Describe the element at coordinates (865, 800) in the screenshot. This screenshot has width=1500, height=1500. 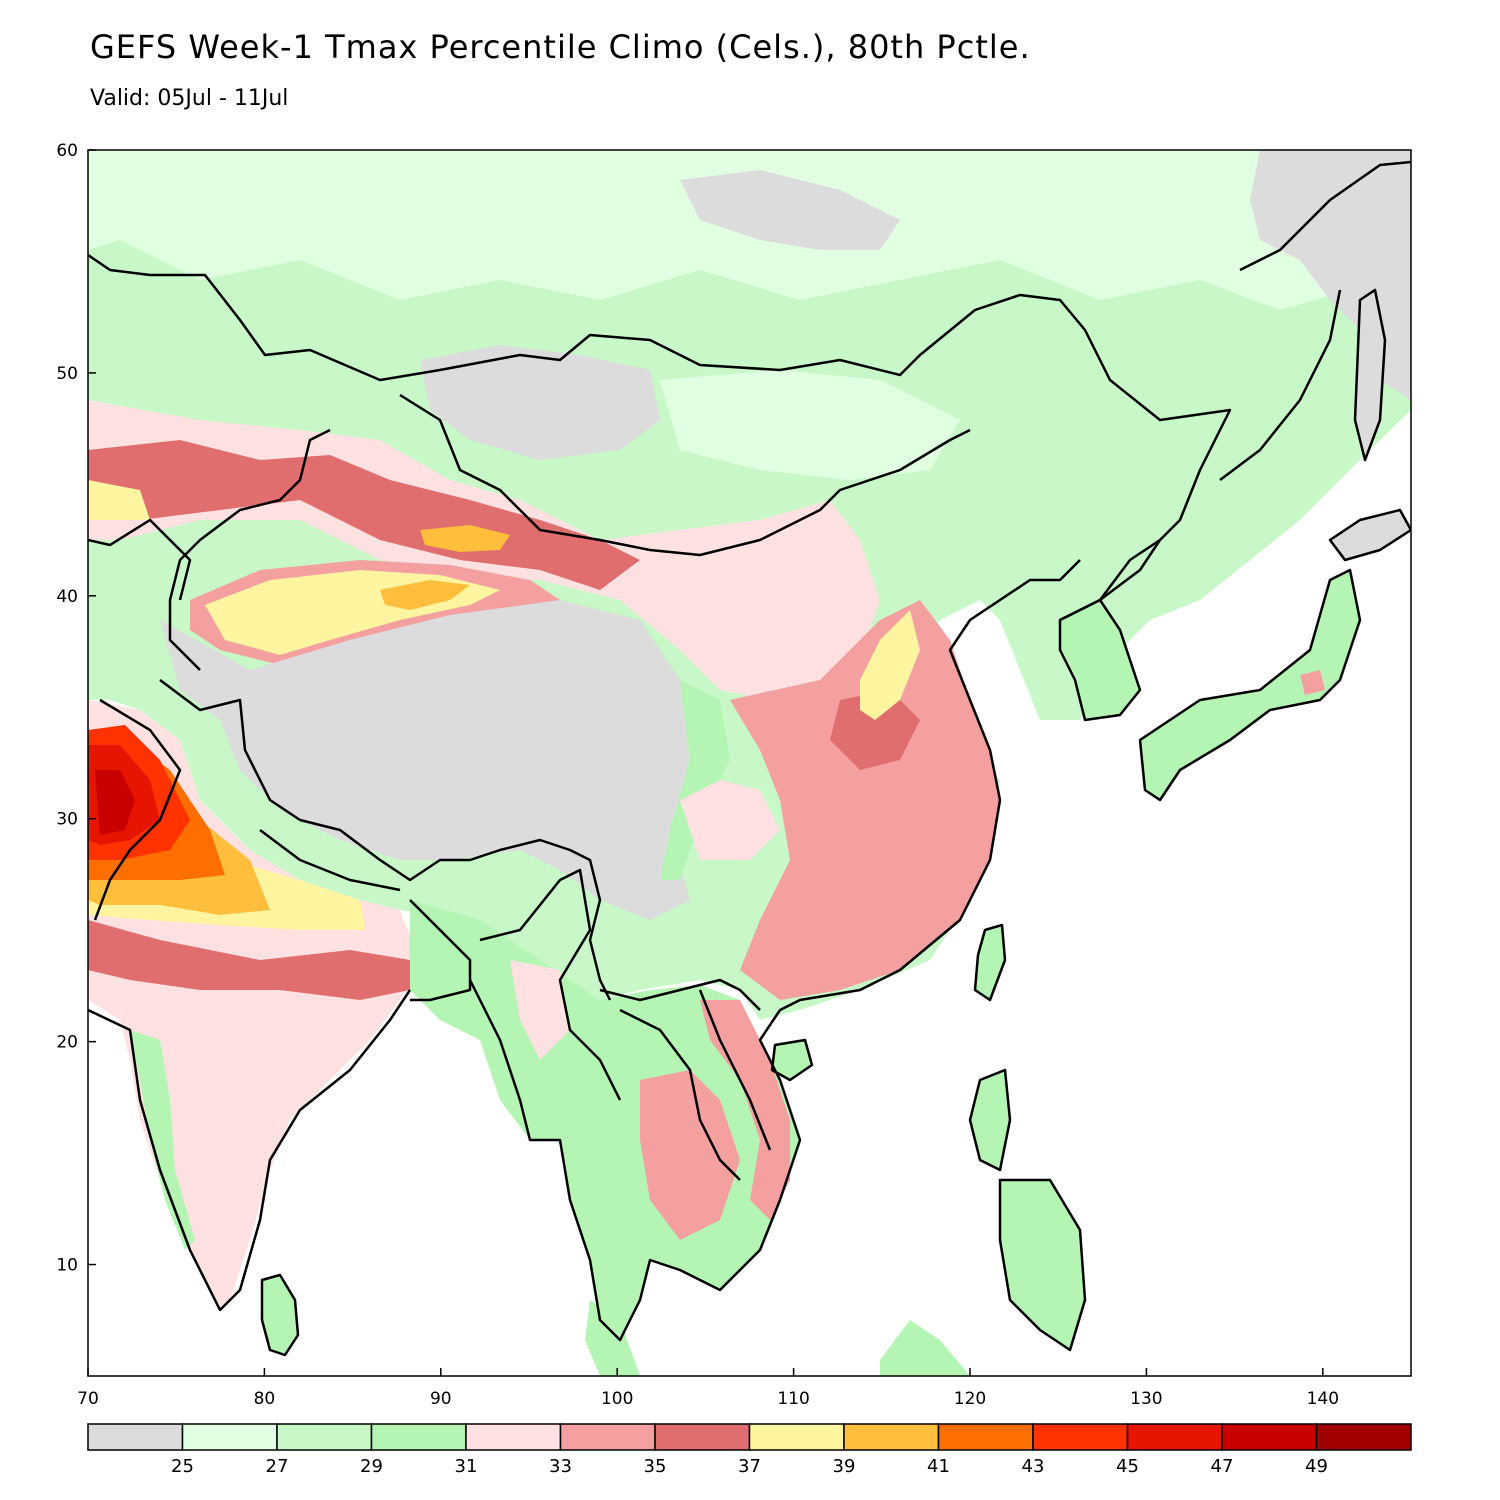
I see `land-eastchina-warm` at that location.